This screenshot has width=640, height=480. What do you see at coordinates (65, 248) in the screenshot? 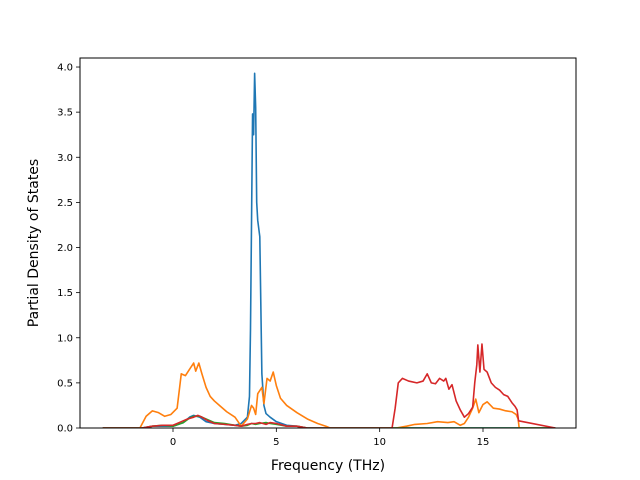
I see `y-tick-label: 2.0` at bounding box center [65, 248].